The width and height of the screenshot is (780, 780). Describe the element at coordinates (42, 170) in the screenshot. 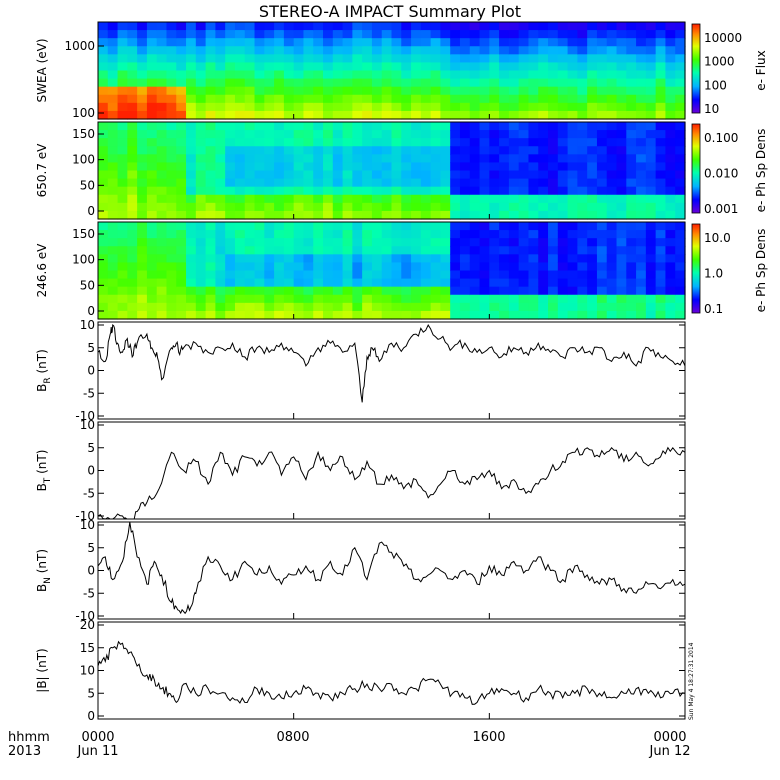

I see `y-axis-label: 650.7 eV` at that location.